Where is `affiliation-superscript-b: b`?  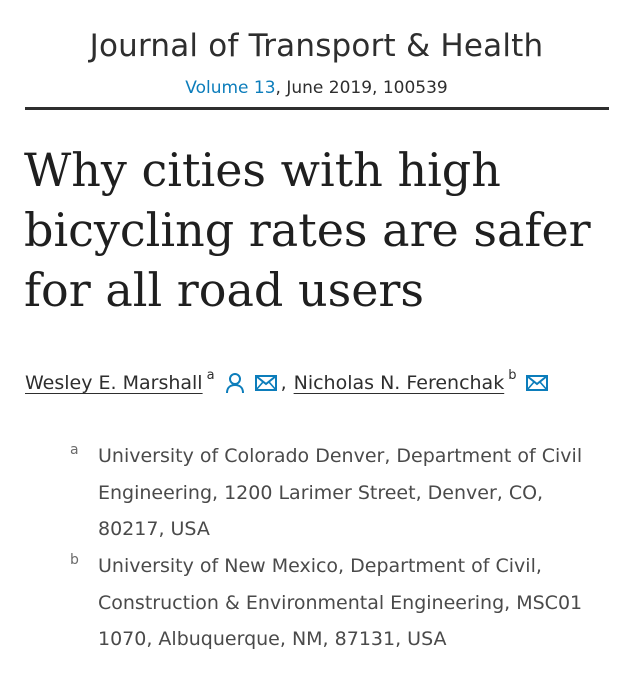
affiliation-superscript-b: b is located at coordinates (512, 375).